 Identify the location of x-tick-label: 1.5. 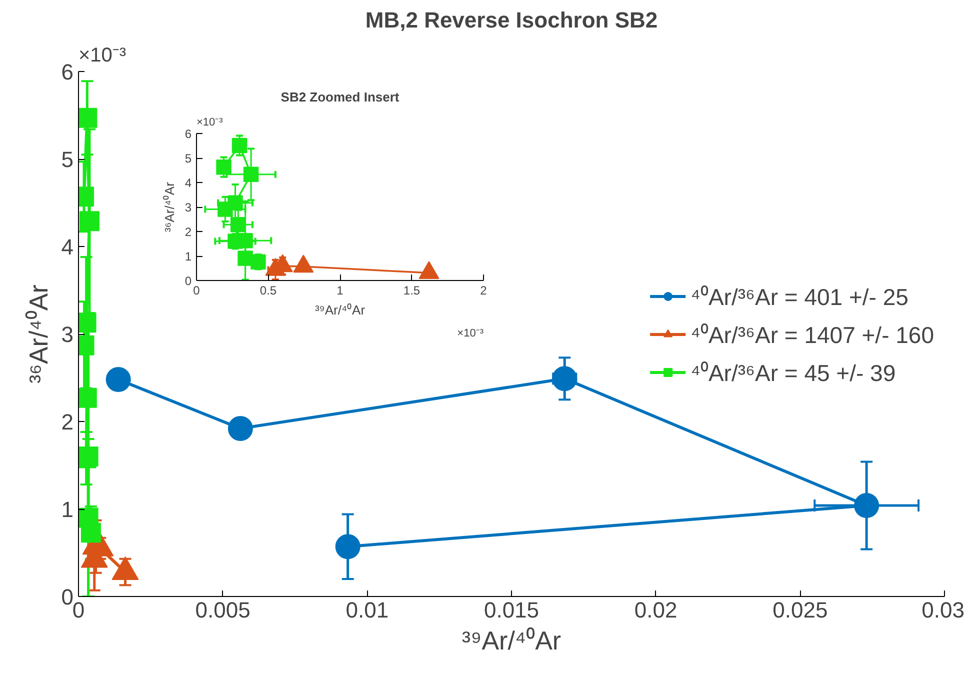
(411, 291).